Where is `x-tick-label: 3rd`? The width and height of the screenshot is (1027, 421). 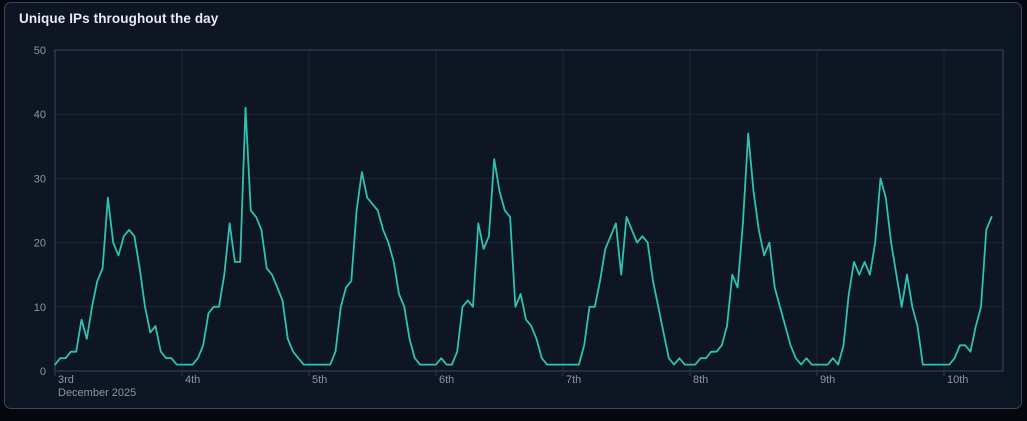 x-tick-label: 3rd is located at coordinates (66, 380).